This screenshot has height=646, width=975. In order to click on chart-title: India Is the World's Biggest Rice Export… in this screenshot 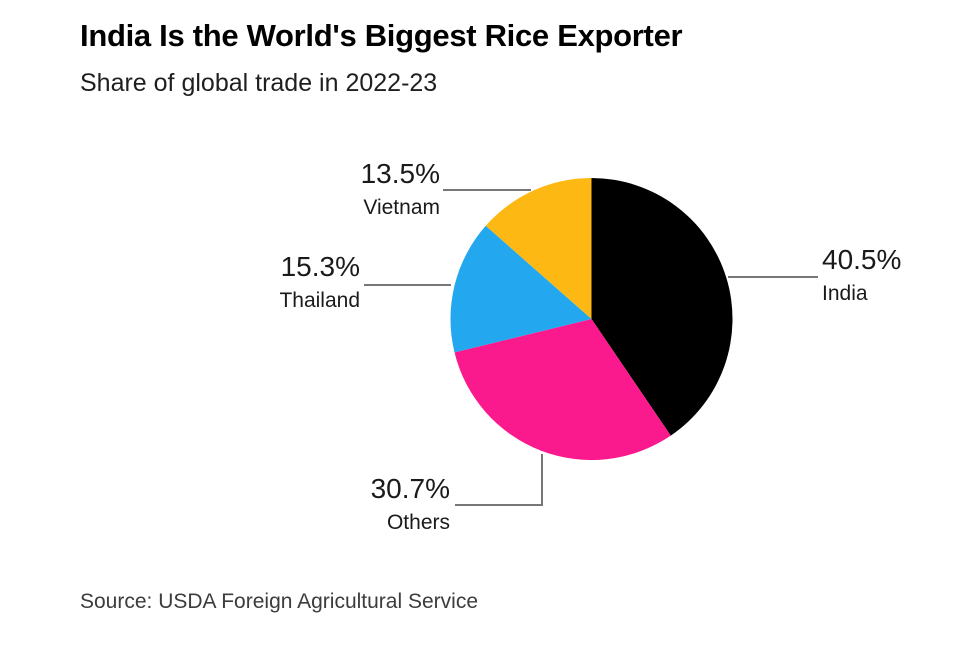, I will do `click(381, 35)`.